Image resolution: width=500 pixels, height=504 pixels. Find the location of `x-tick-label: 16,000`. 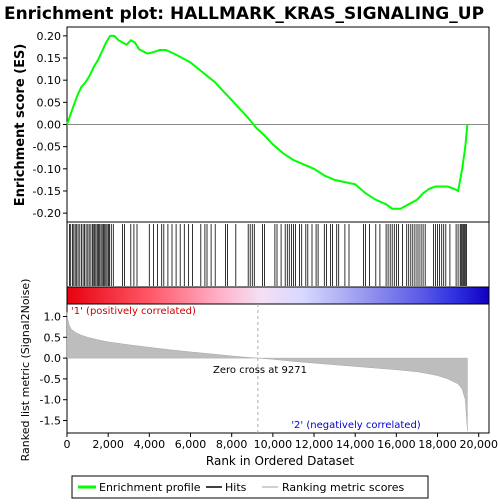

x-tick-label: 16,000 is located at coordinates (396, 444).